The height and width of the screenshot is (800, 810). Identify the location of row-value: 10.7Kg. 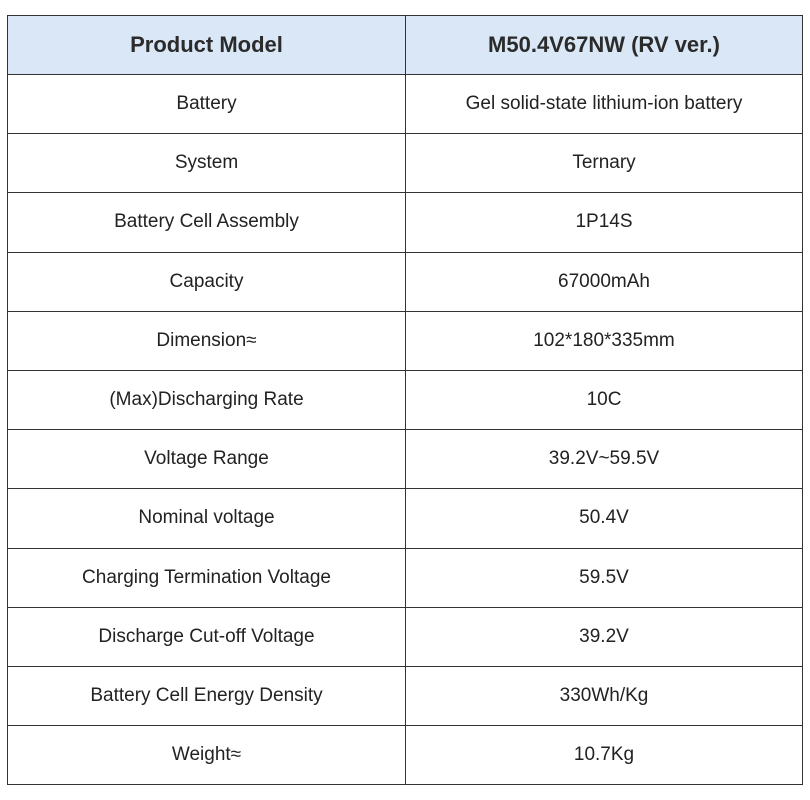
(604, 755).